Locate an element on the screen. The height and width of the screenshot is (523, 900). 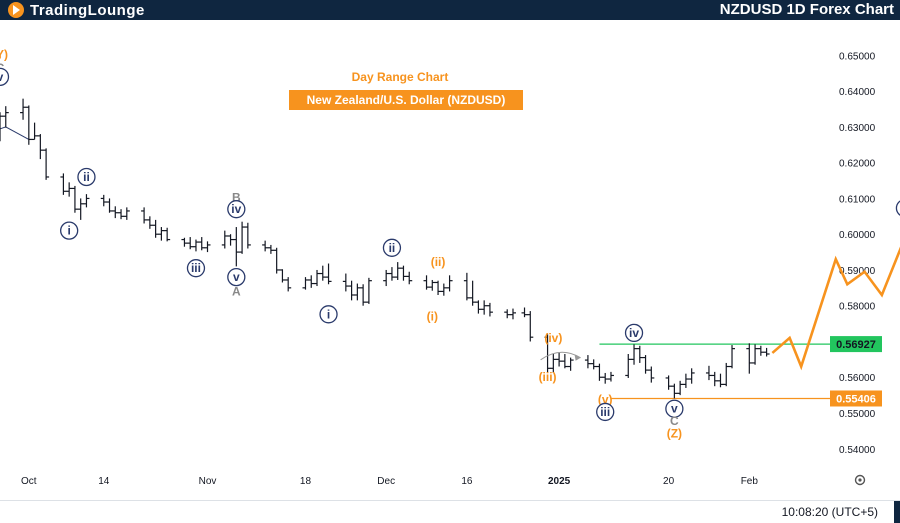
price-tick-label: 0.58000 is located at coordinates (857, 307).